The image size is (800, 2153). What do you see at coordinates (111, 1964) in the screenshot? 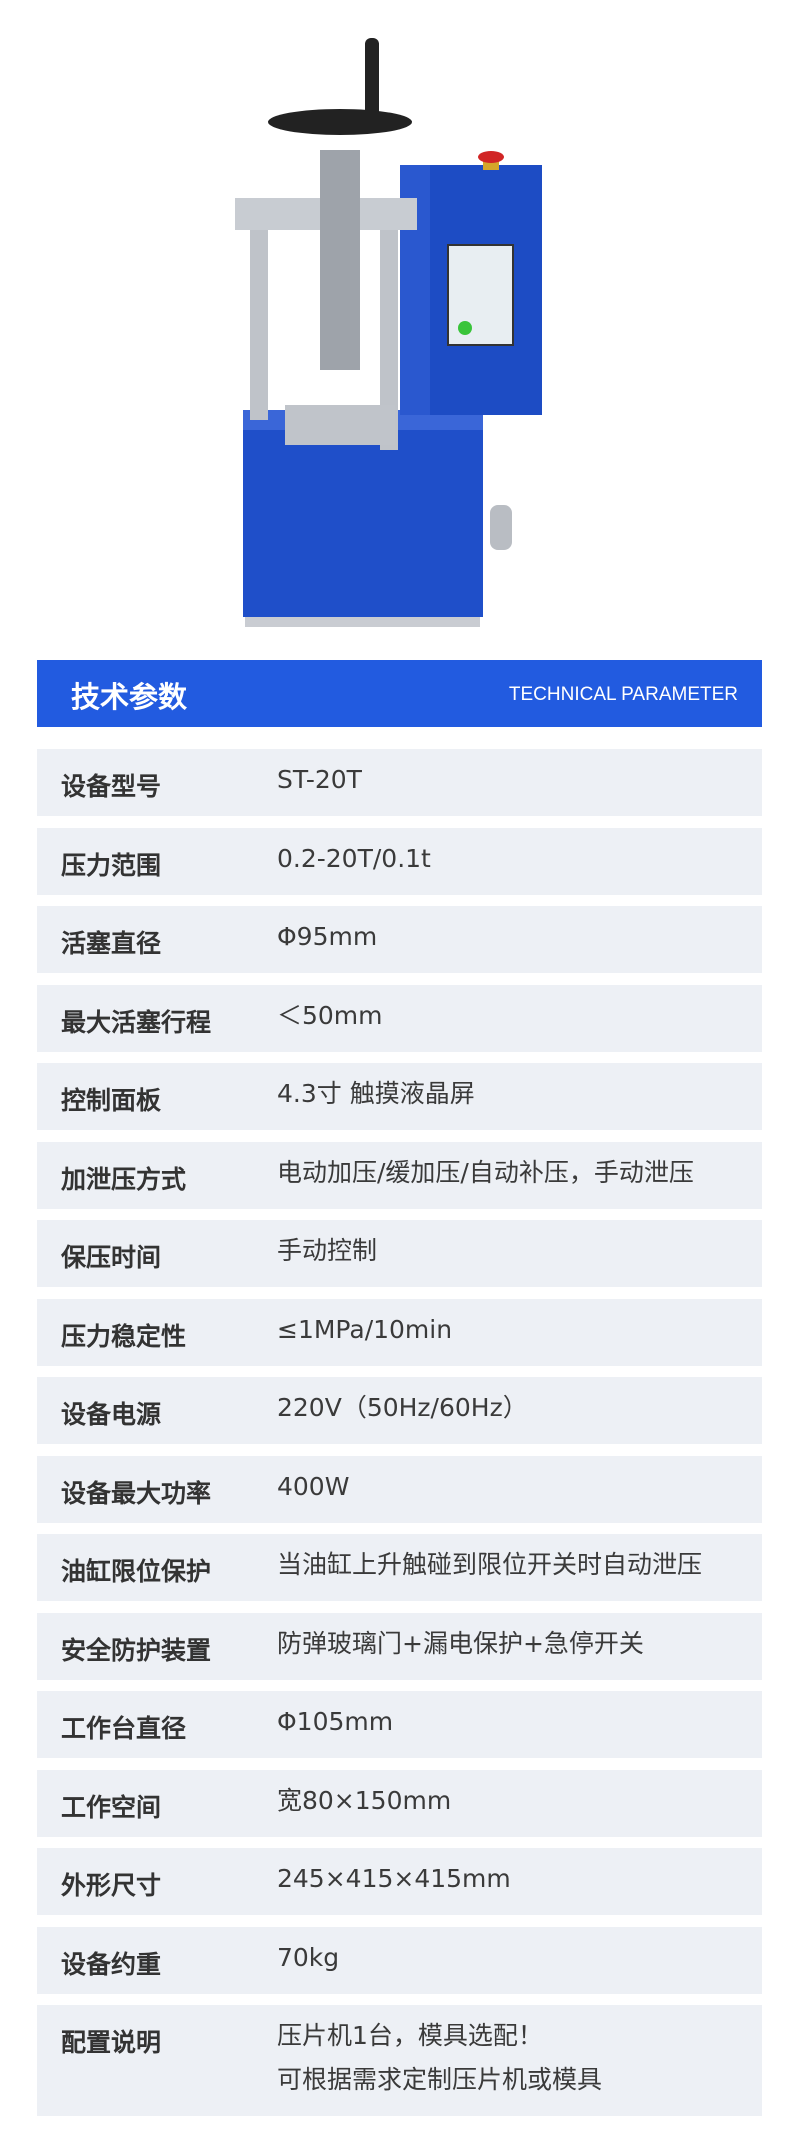
I see `parameter-label: 设备约重` at bounding box center [111, 1964].